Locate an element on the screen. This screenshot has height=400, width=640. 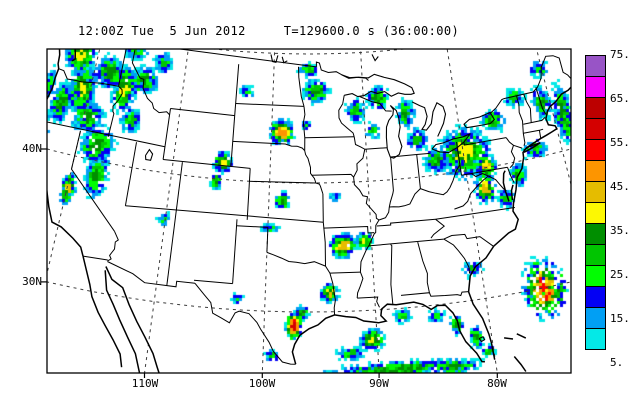
reflectivity-colorbar is located at coordinates (595, 202).